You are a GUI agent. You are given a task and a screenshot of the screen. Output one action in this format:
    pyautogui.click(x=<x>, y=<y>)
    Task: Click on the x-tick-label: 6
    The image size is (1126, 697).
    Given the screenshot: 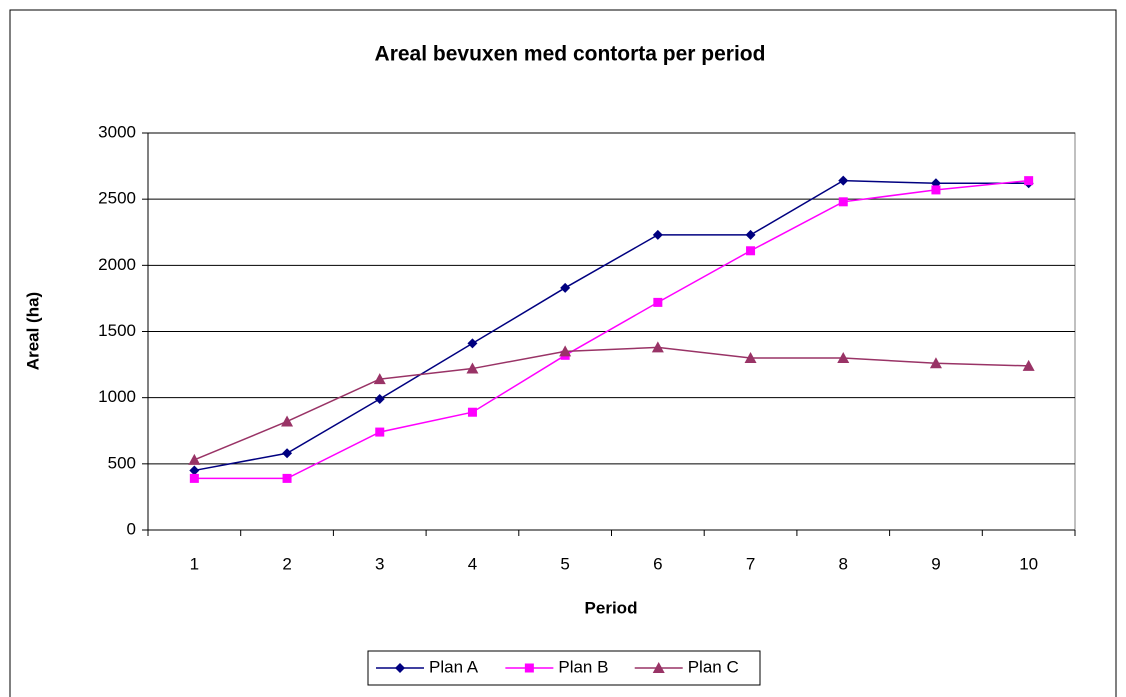 What is the action you would take?
    pyautogui.click(x=657, y=563)
    